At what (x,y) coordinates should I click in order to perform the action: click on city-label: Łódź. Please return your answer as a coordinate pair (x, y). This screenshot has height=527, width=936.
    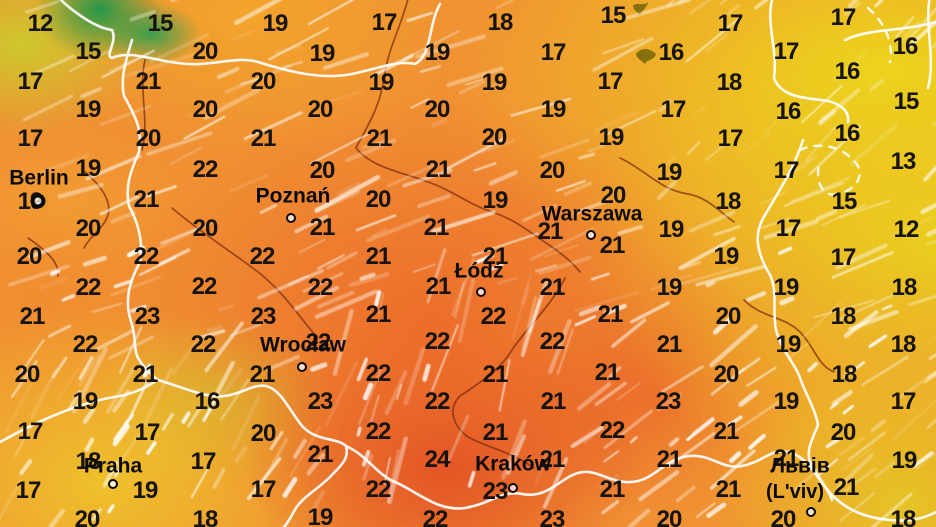
    Looking at the image, I should click on (479, 271).